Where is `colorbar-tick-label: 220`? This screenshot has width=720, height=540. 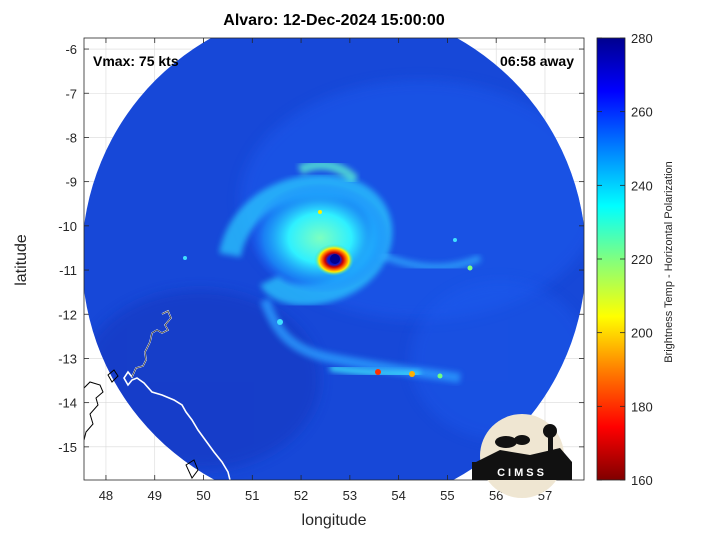
colorbar-tick-label: 220 is located at coordinates (642, 259).